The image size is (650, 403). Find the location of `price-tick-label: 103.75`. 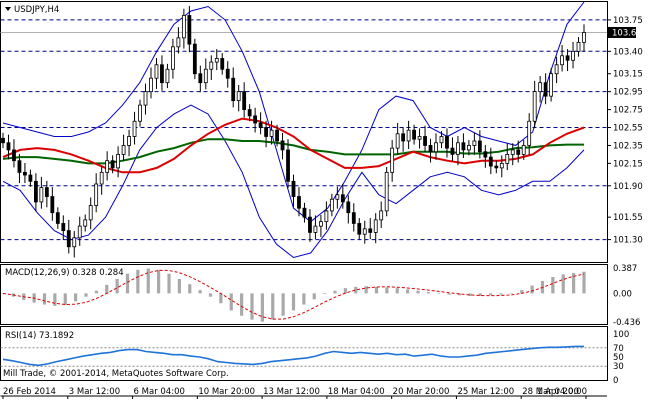

price-tick-label: 103.75 is located at coordinates (628, 21).